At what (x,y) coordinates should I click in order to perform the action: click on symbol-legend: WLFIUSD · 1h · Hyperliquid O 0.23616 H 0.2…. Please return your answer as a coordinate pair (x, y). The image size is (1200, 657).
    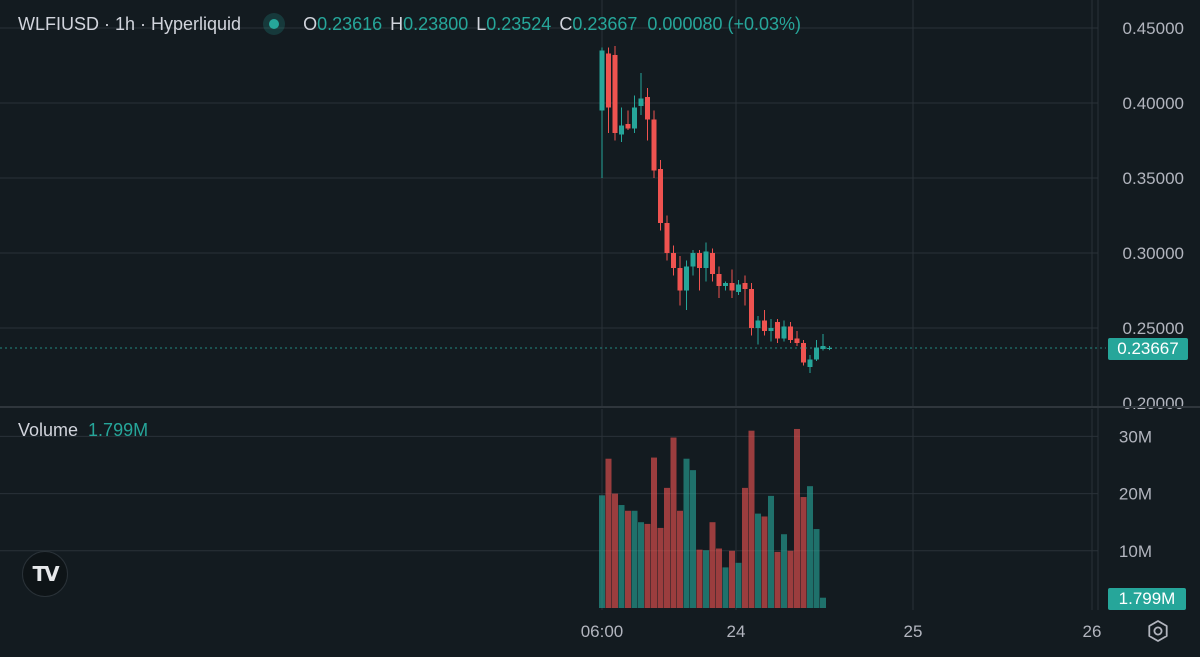
    Looking at the image, I should click on (409, 24).